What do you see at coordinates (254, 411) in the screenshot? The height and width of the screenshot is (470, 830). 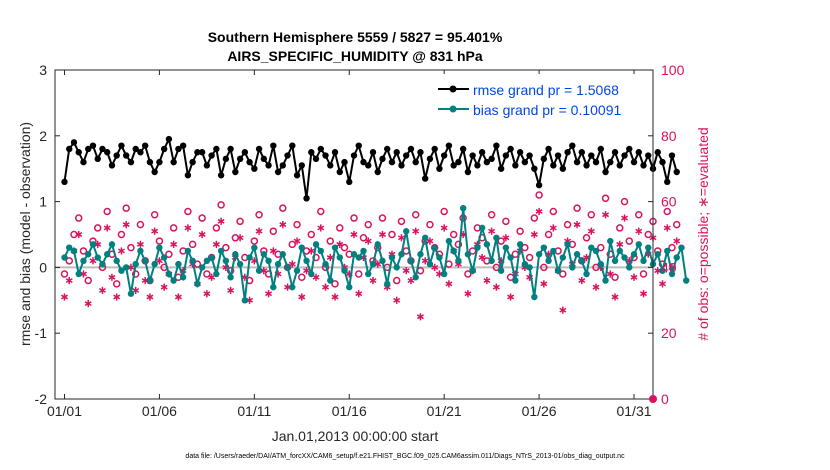 I see `x-tick-label: 01/11` at bounding box center [254, 411].